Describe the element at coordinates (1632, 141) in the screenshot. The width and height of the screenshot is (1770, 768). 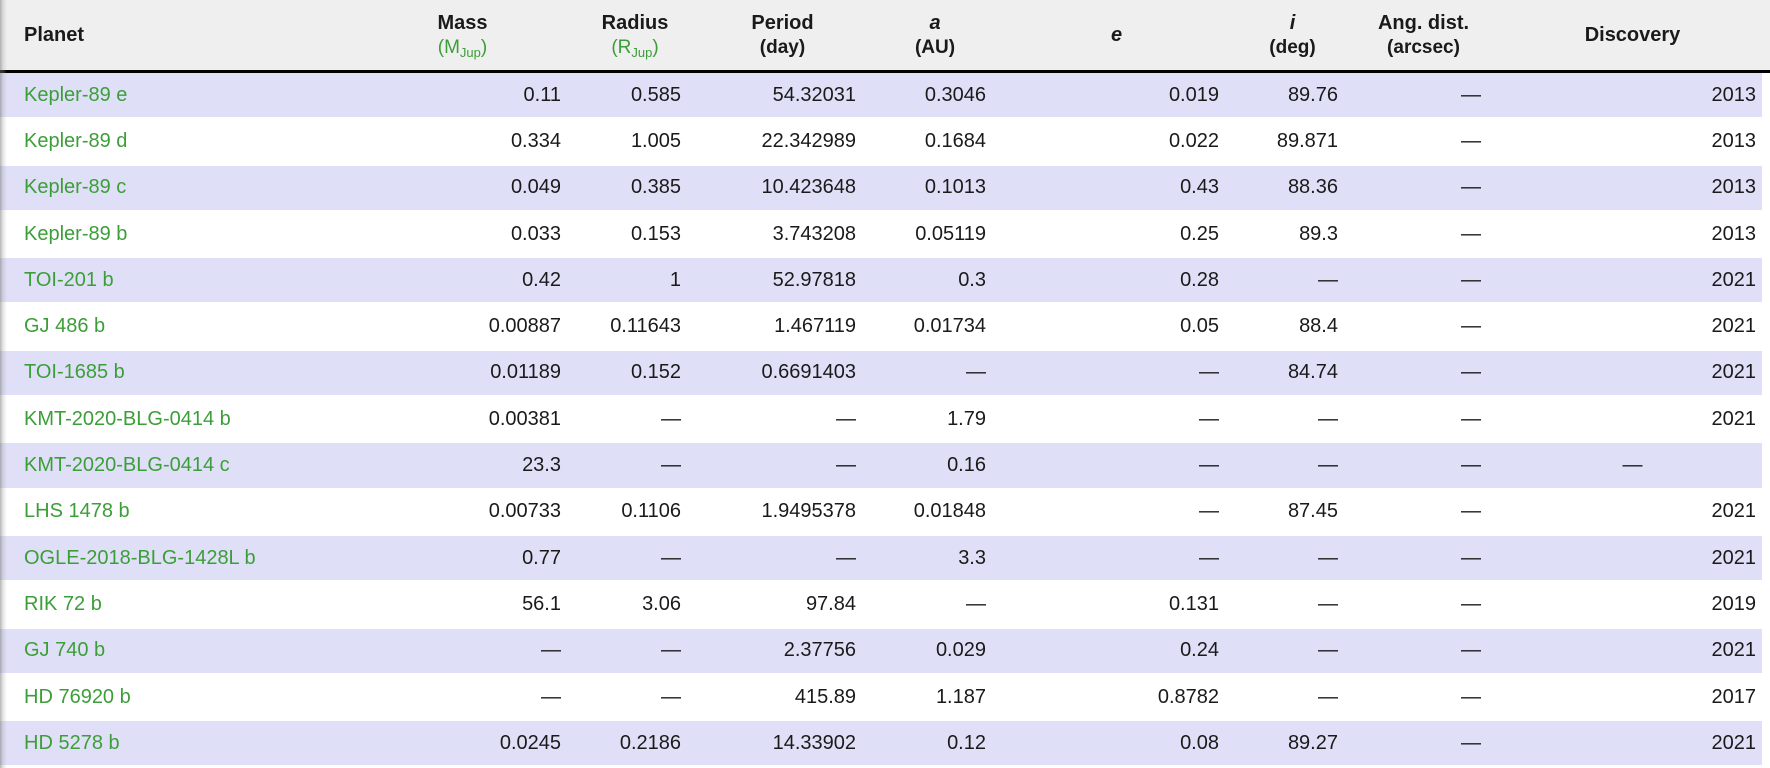
I see `cell-discovery: 2013` at that location.